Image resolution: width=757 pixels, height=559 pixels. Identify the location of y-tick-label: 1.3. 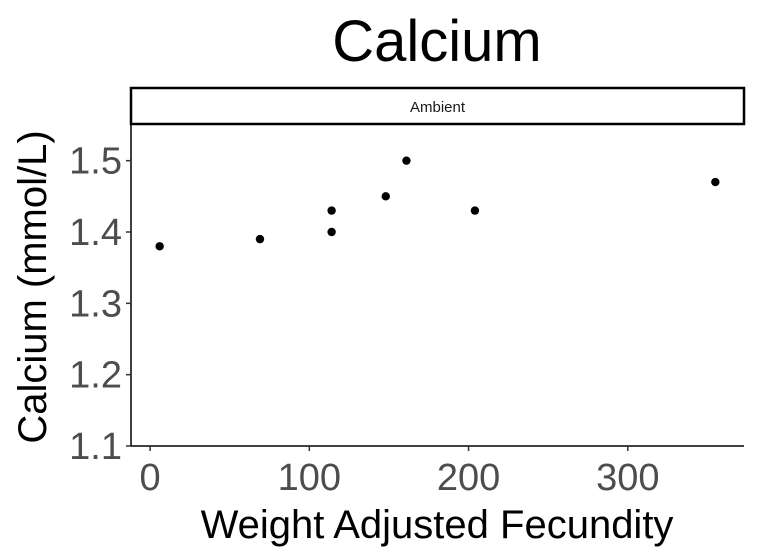
(95, 304).